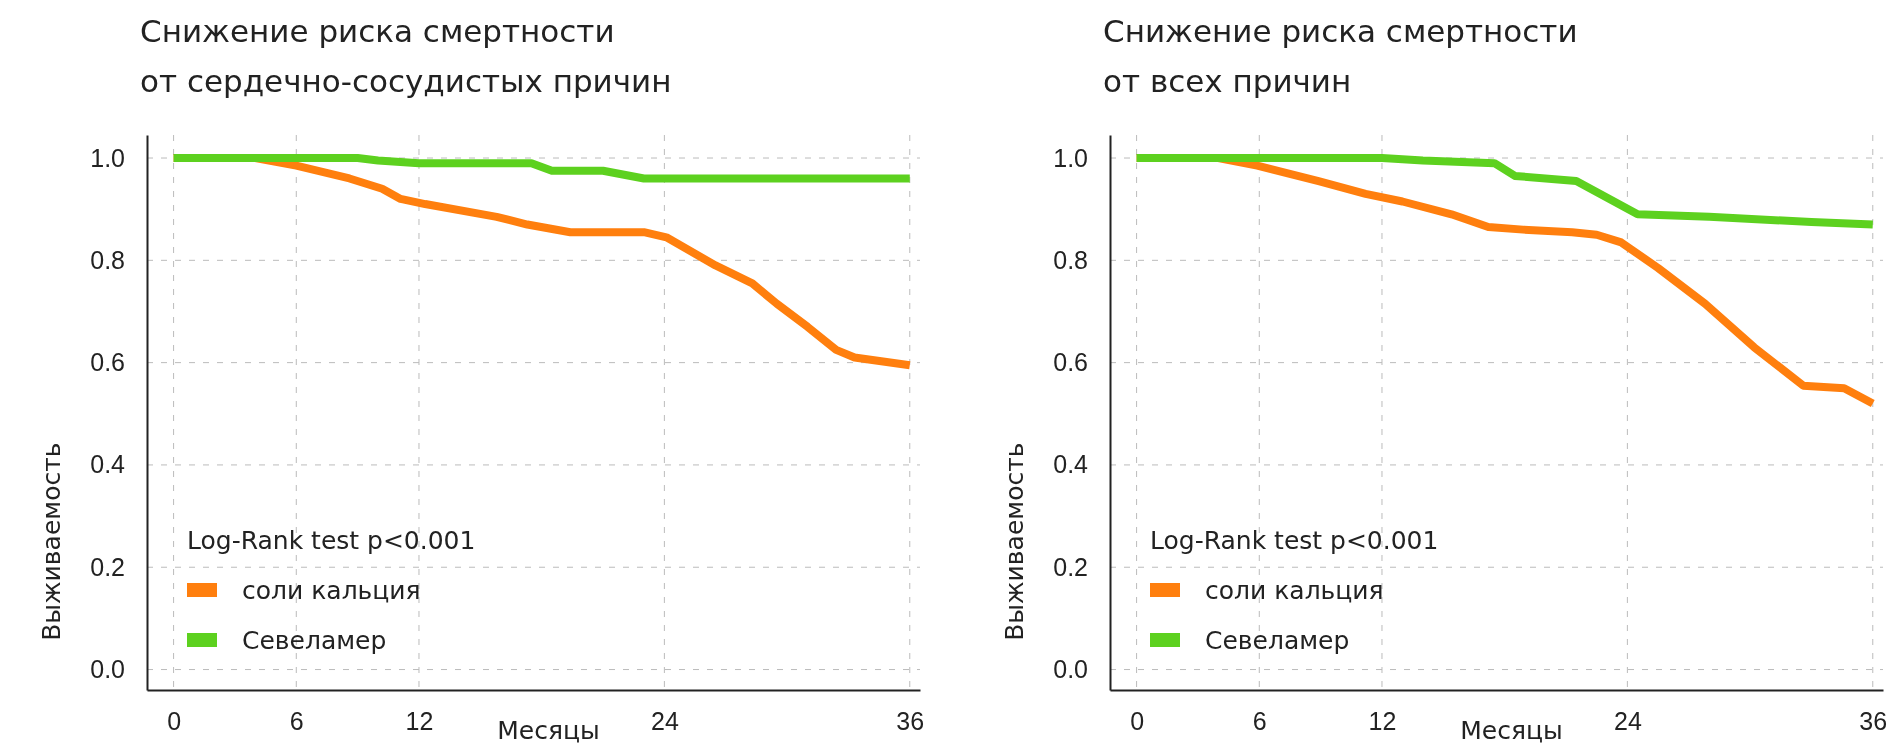 The height and width of the screenshot is (753, 1893). I want to click on chart-title: Снижение риска смертности от сердечно-сосудистых причин, so click(406, 56).